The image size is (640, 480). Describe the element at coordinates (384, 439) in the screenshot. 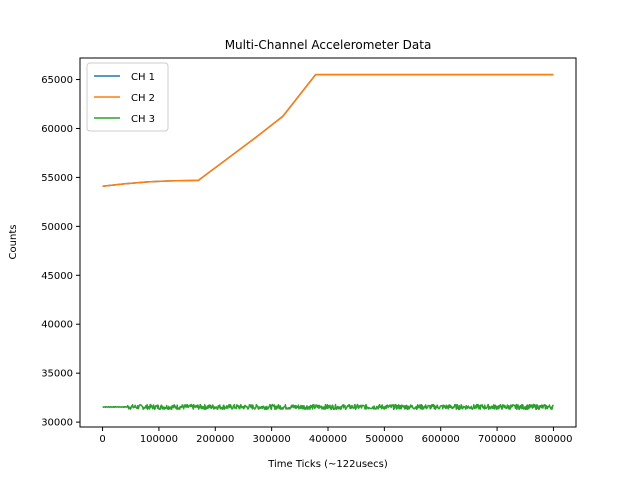

I see `x-tick-label: 500000` at that location.